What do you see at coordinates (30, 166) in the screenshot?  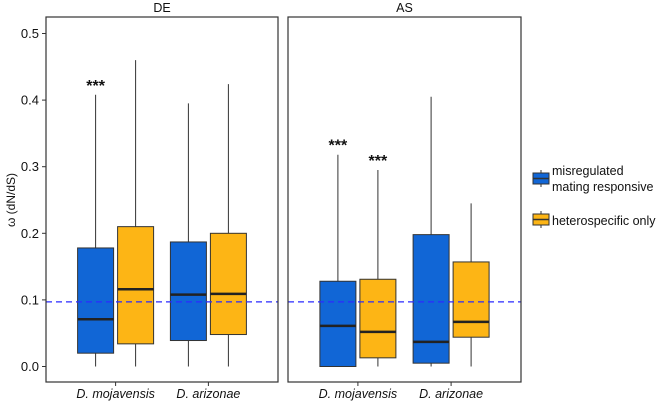 I see `y-tick-label: 0.3` at bounding box center [30, 166].